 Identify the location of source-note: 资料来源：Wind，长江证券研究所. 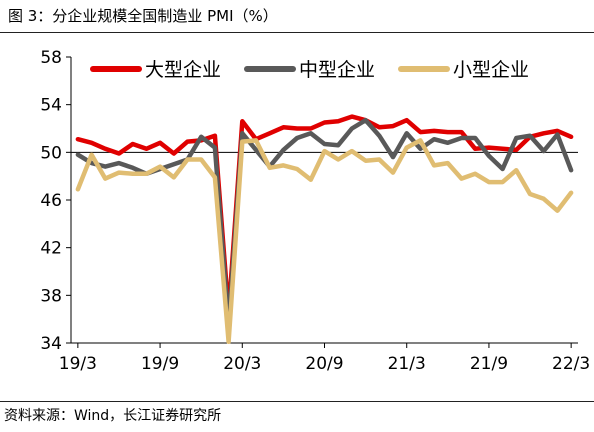
(113, 416).